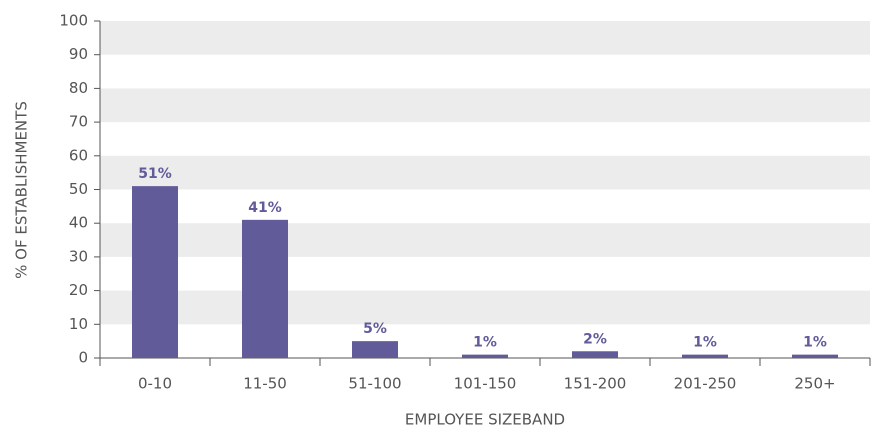 The width and height of the screenshot is (871, 436). Describe the element at coordinates (78, 155) in the screenshot. I see `y-tick-label: 60` at that location.